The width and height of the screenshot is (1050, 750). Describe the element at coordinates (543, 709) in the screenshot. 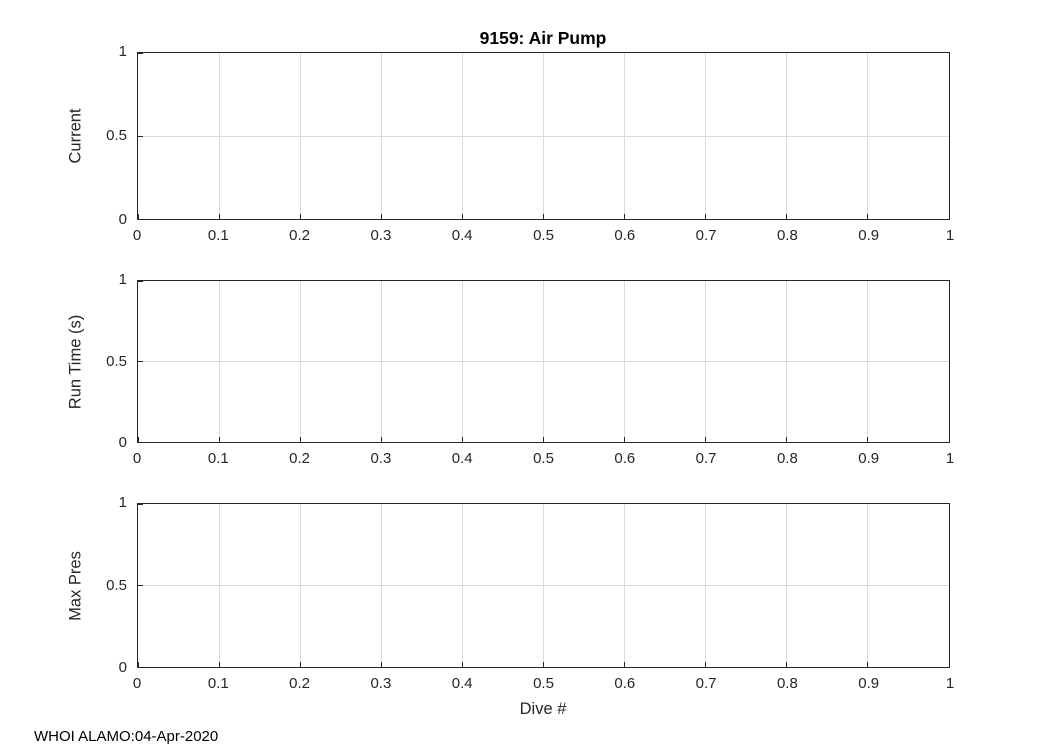

I see `x-axis-label: Dive #` at that location.